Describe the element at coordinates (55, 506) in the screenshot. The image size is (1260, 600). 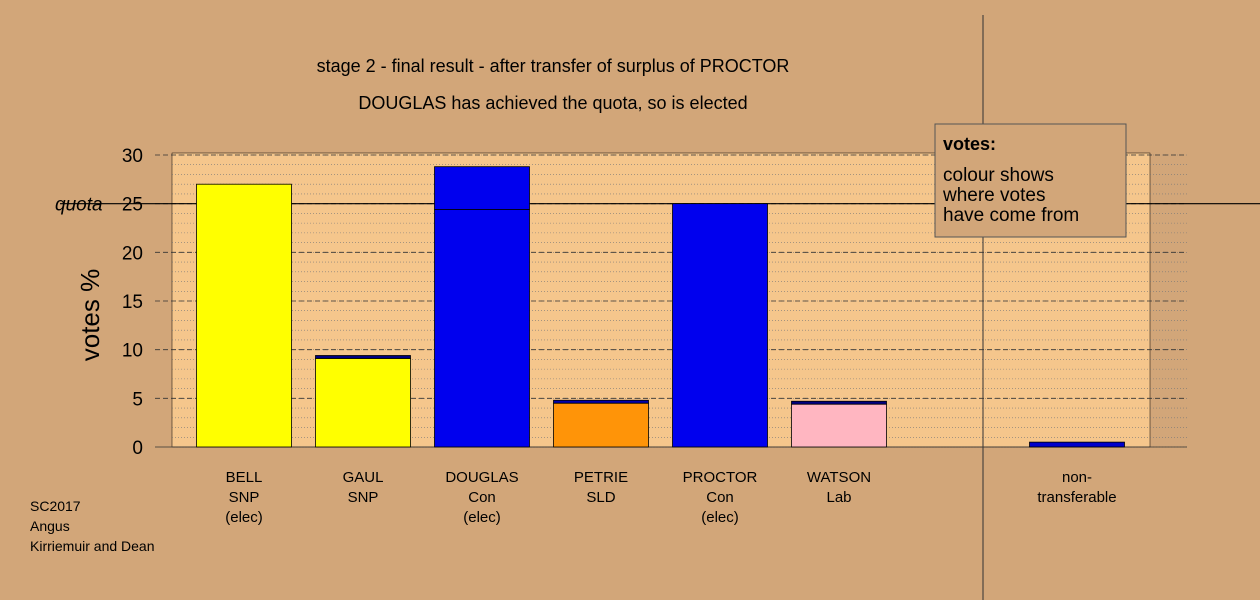
I see `footnote: SC2017` at that location.